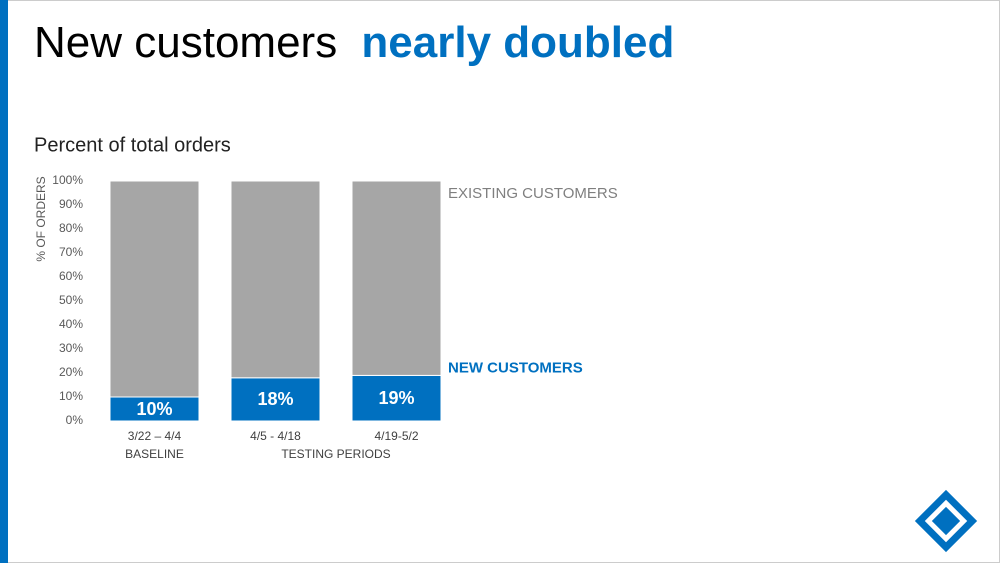  I want to click on x-tick-label: 3/22 – 4/4, so click(155, 436).